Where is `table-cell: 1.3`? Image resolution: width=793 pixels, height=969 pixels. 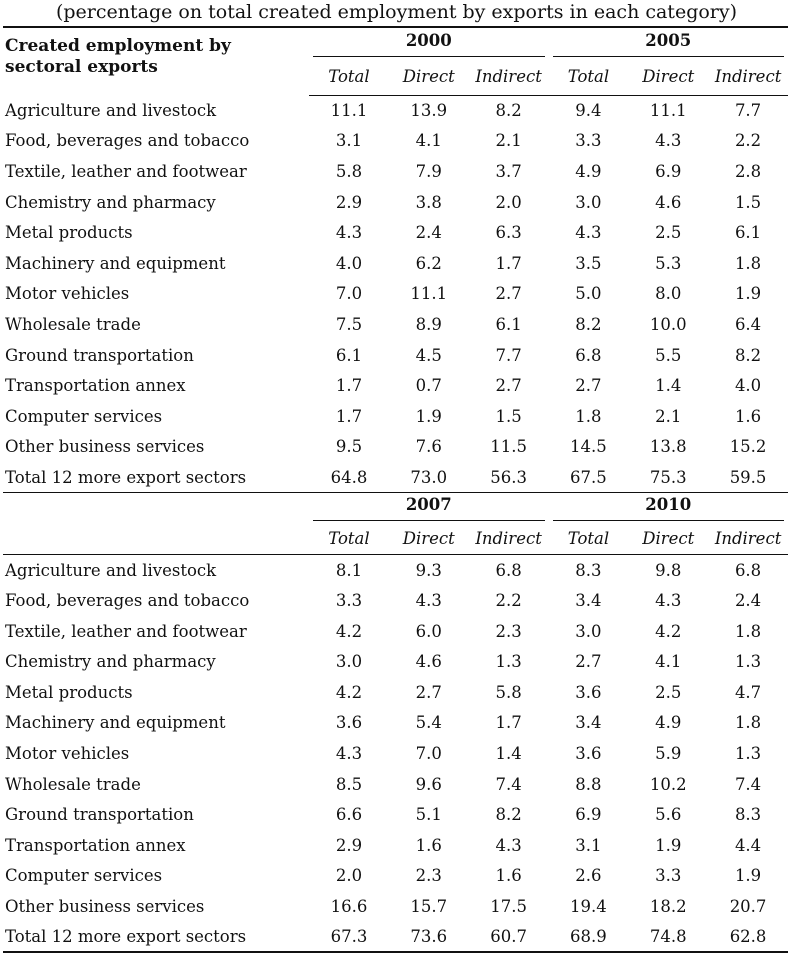 table-cell: 1.3 is located at coordinates (748, 662).